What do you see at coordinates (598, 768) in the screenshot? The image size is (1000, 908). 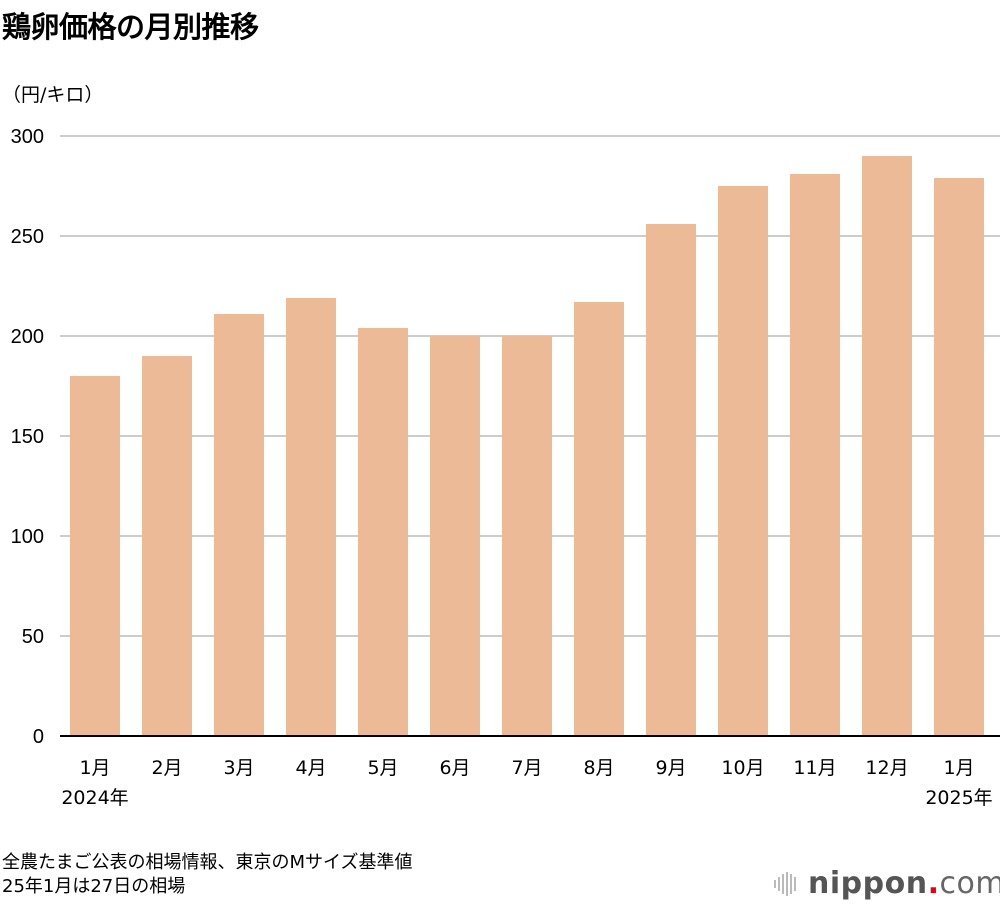 I see `x-tick-label: 8月` at bounding box center [598, 768].